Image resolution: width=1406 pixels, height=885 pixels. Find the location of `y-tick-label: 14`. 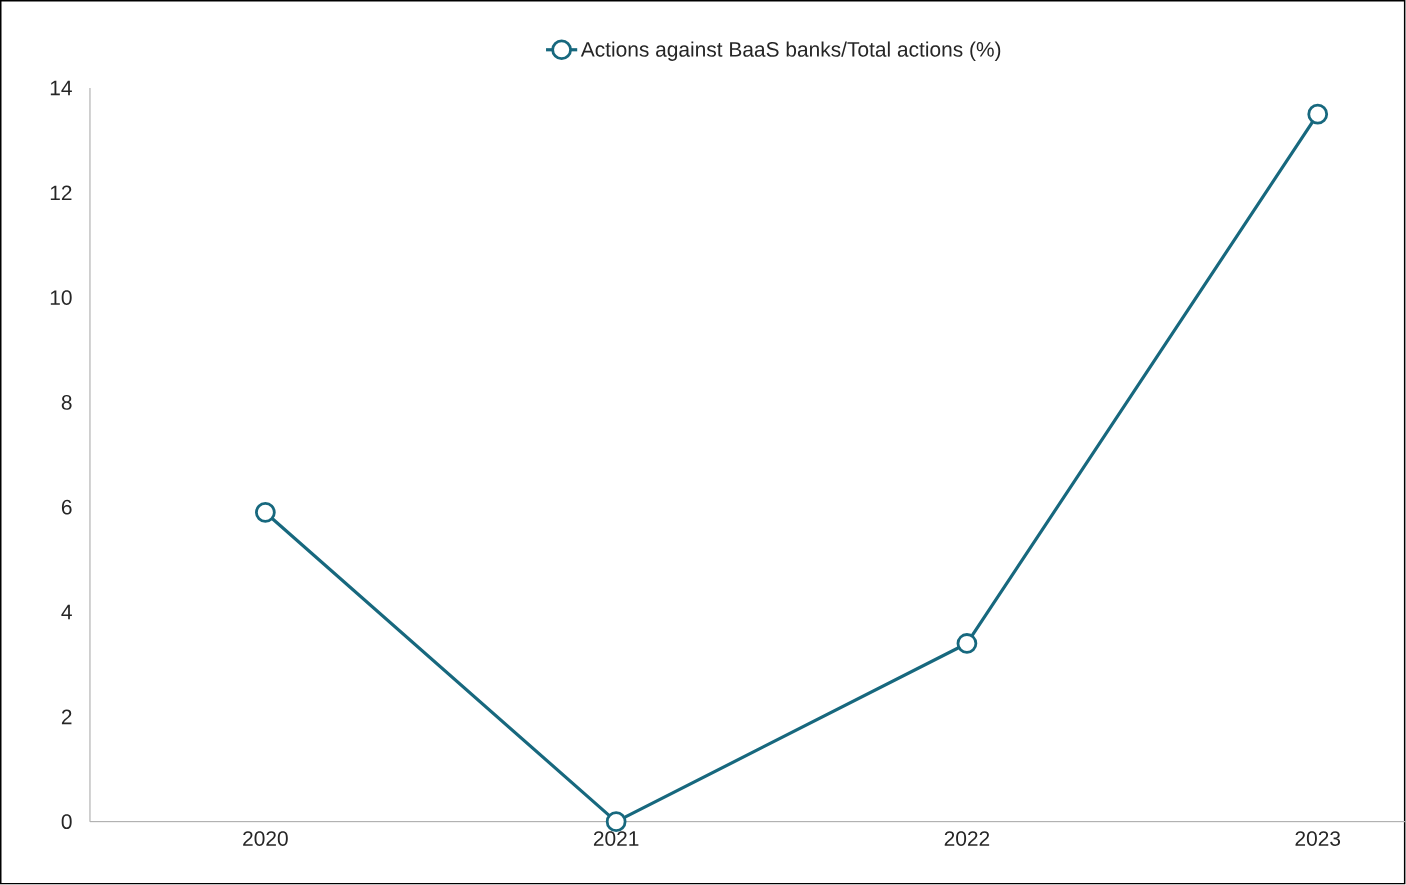

y-tick-label: 14 is located at coordinates (61, 88).